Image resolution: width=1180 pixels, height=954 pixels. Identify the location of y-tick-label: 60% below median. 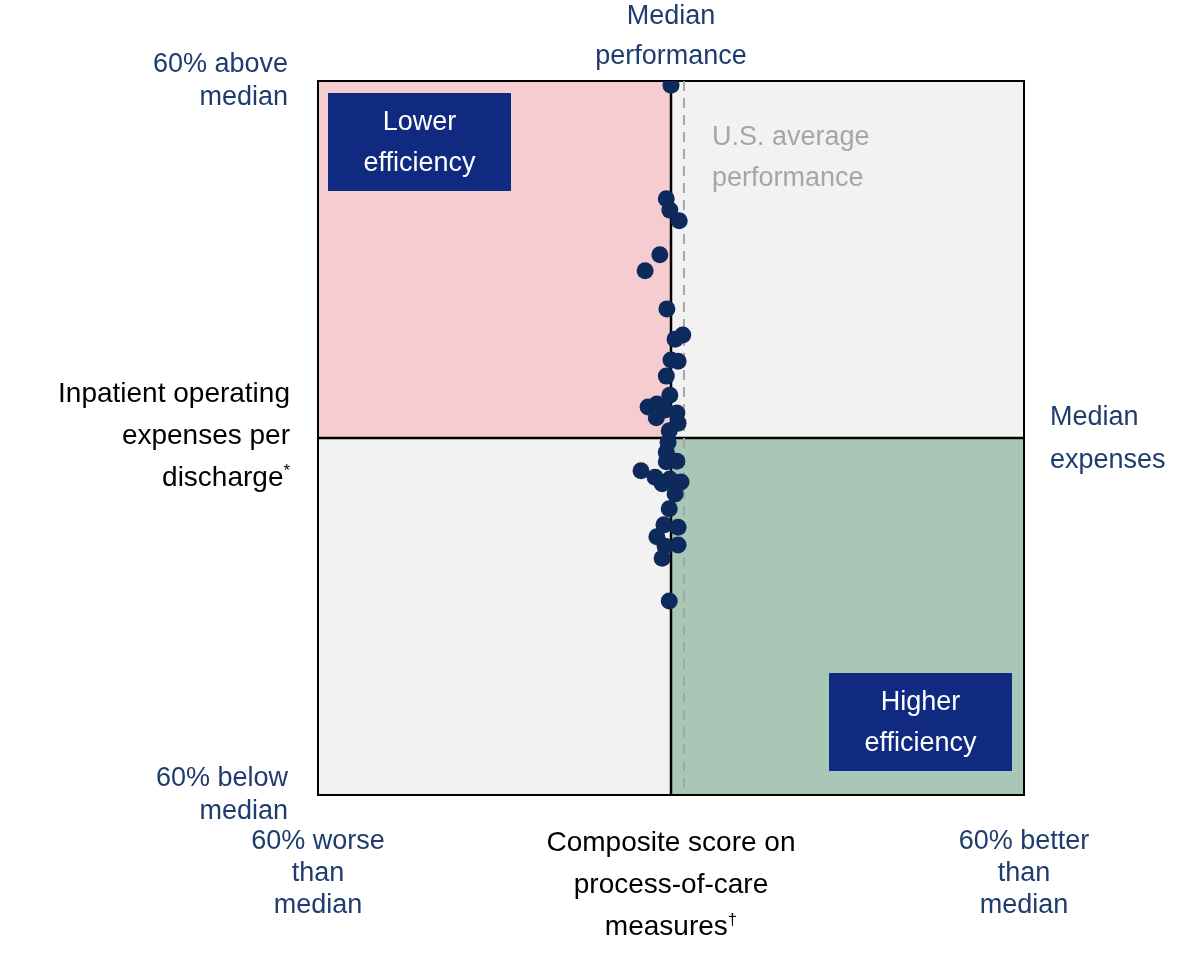
(222, 793).